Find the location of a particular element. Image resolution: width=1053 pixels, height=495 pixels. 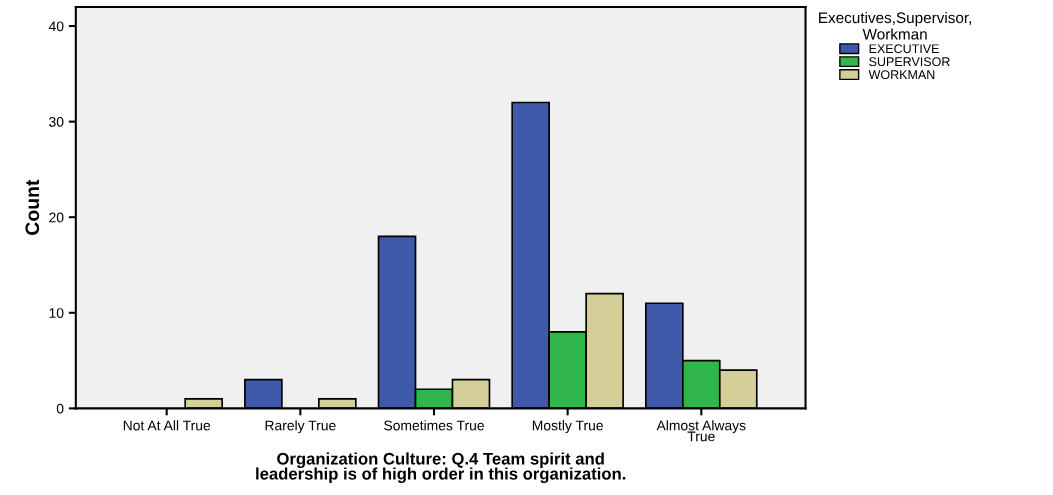

x-axis-title: Organization Culture: Q.4 Team spirit and leadership is of high order in this organization. is located at coordinates (441, 468).